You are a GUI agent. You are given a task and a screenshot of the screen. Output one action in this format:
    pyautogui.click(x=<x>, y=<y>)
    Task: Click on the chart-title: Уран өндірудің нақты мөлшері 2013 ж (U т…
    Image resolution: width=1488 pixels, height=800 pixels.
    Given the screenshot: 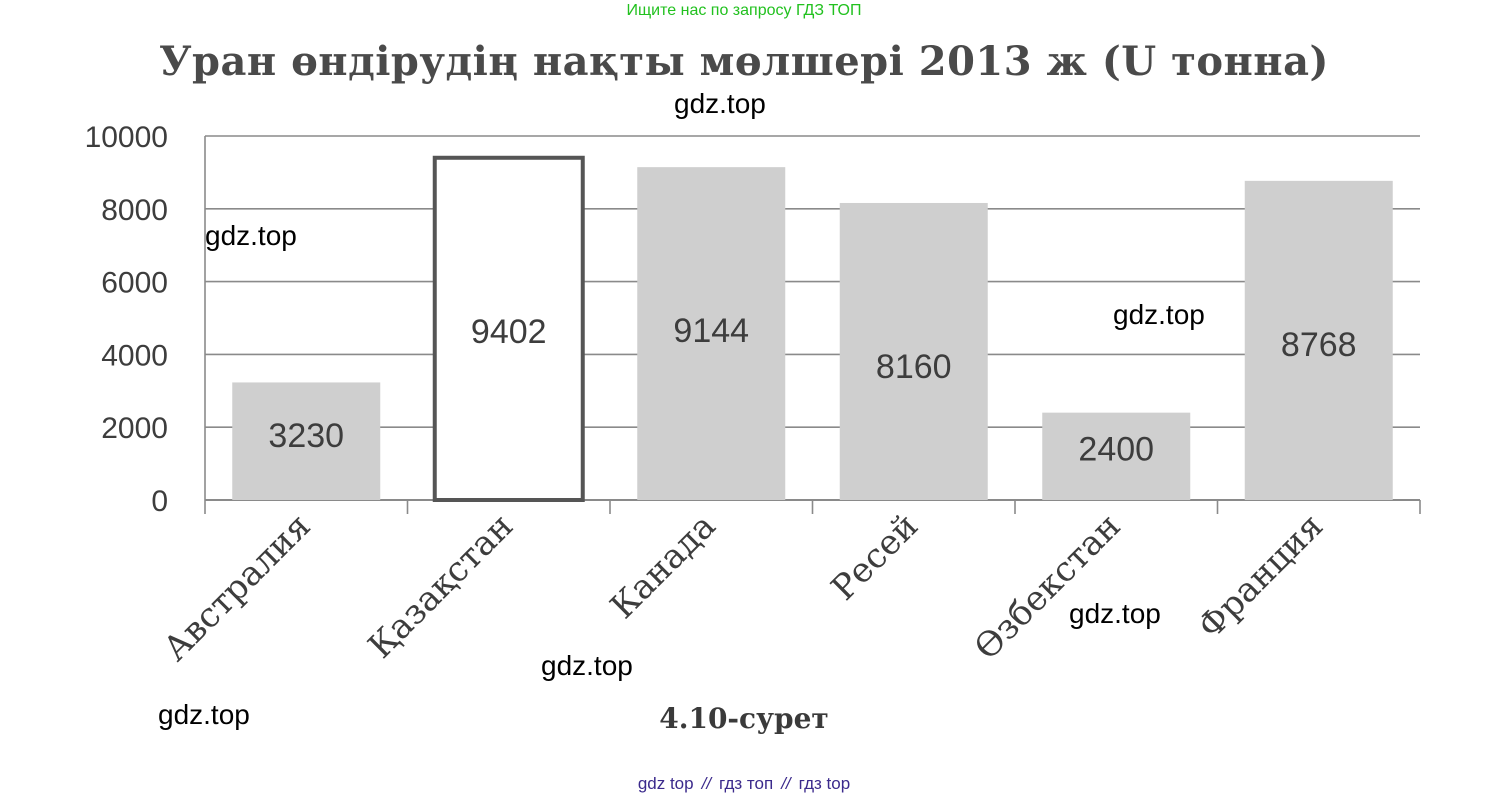 What is the action you would take?
    pyautogui.click(x=744, y=61)
    